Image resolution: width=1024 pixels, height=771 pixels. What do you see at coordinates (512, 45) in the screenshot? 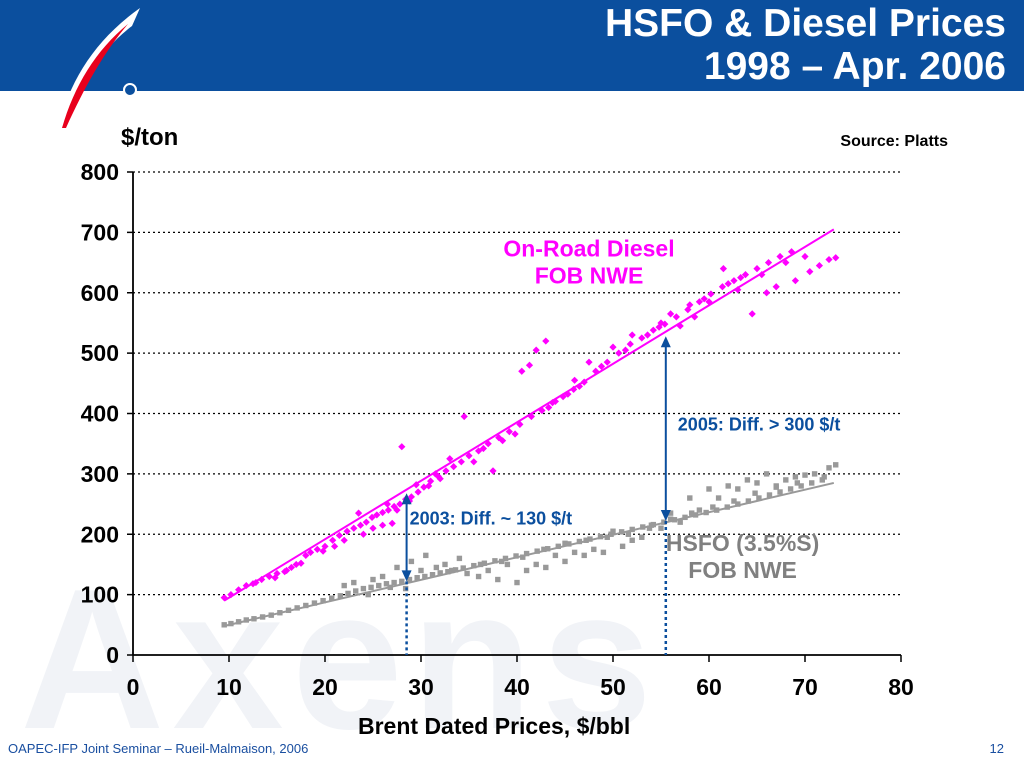
I see `title-bar` at bounding box center [512, 45].